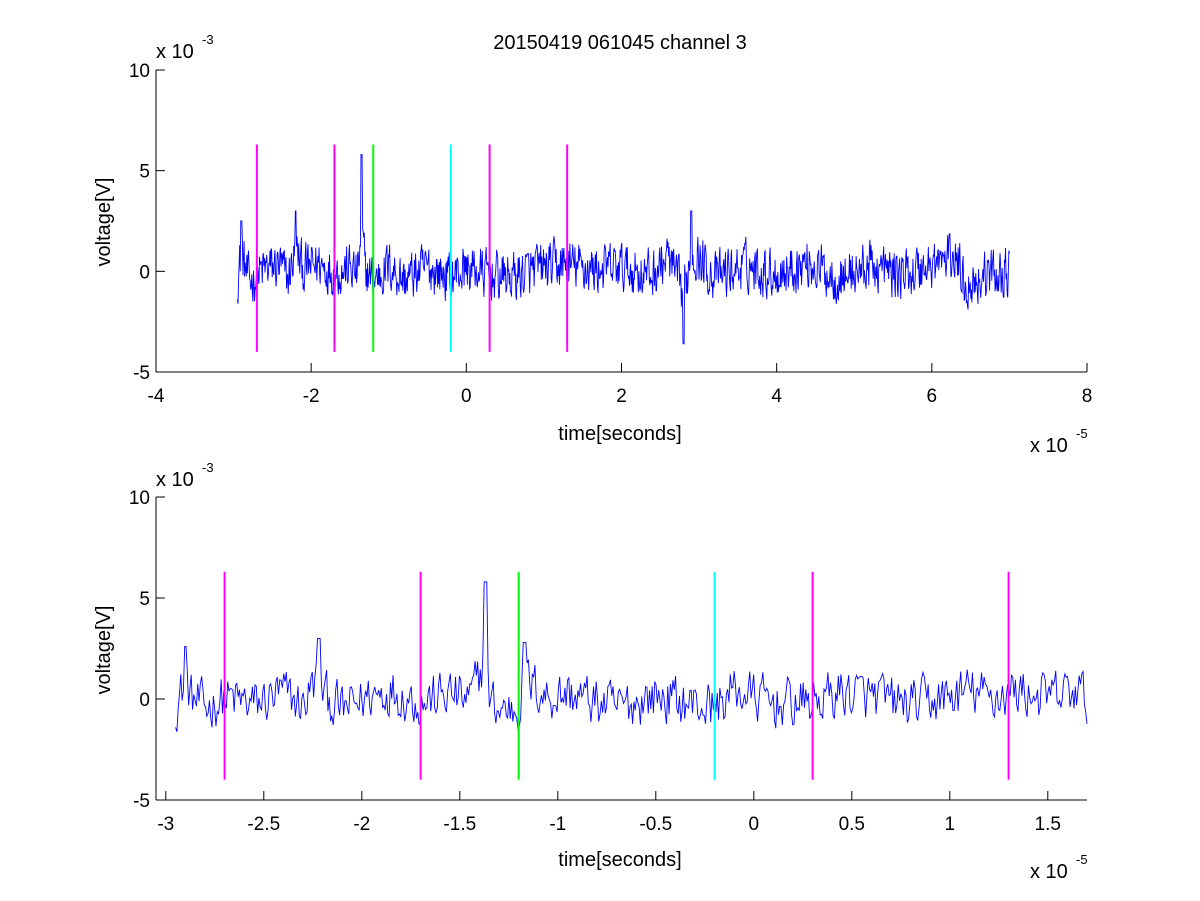 The image size is (1200, 901). What do you see at coordinates (459, 824) in the screenshot?
I see `bottom-x-tick-label: -1.5` at bounding box center [459, 824].